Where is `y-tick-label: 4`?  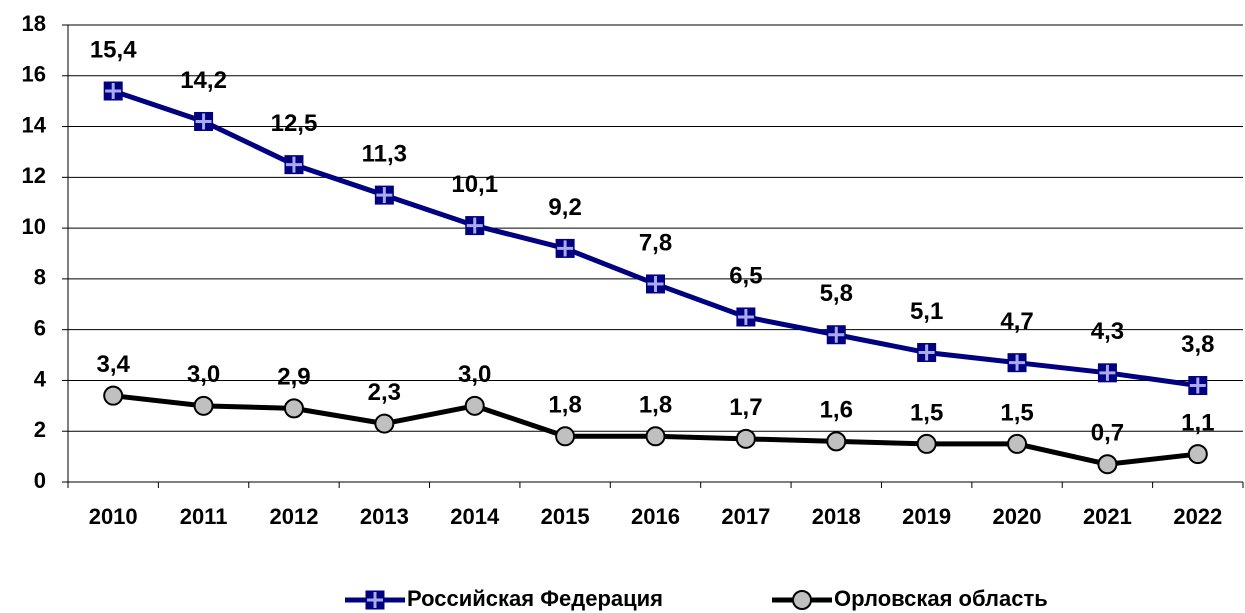
y-tick-label: 4 is located at coordinates (40, 378).